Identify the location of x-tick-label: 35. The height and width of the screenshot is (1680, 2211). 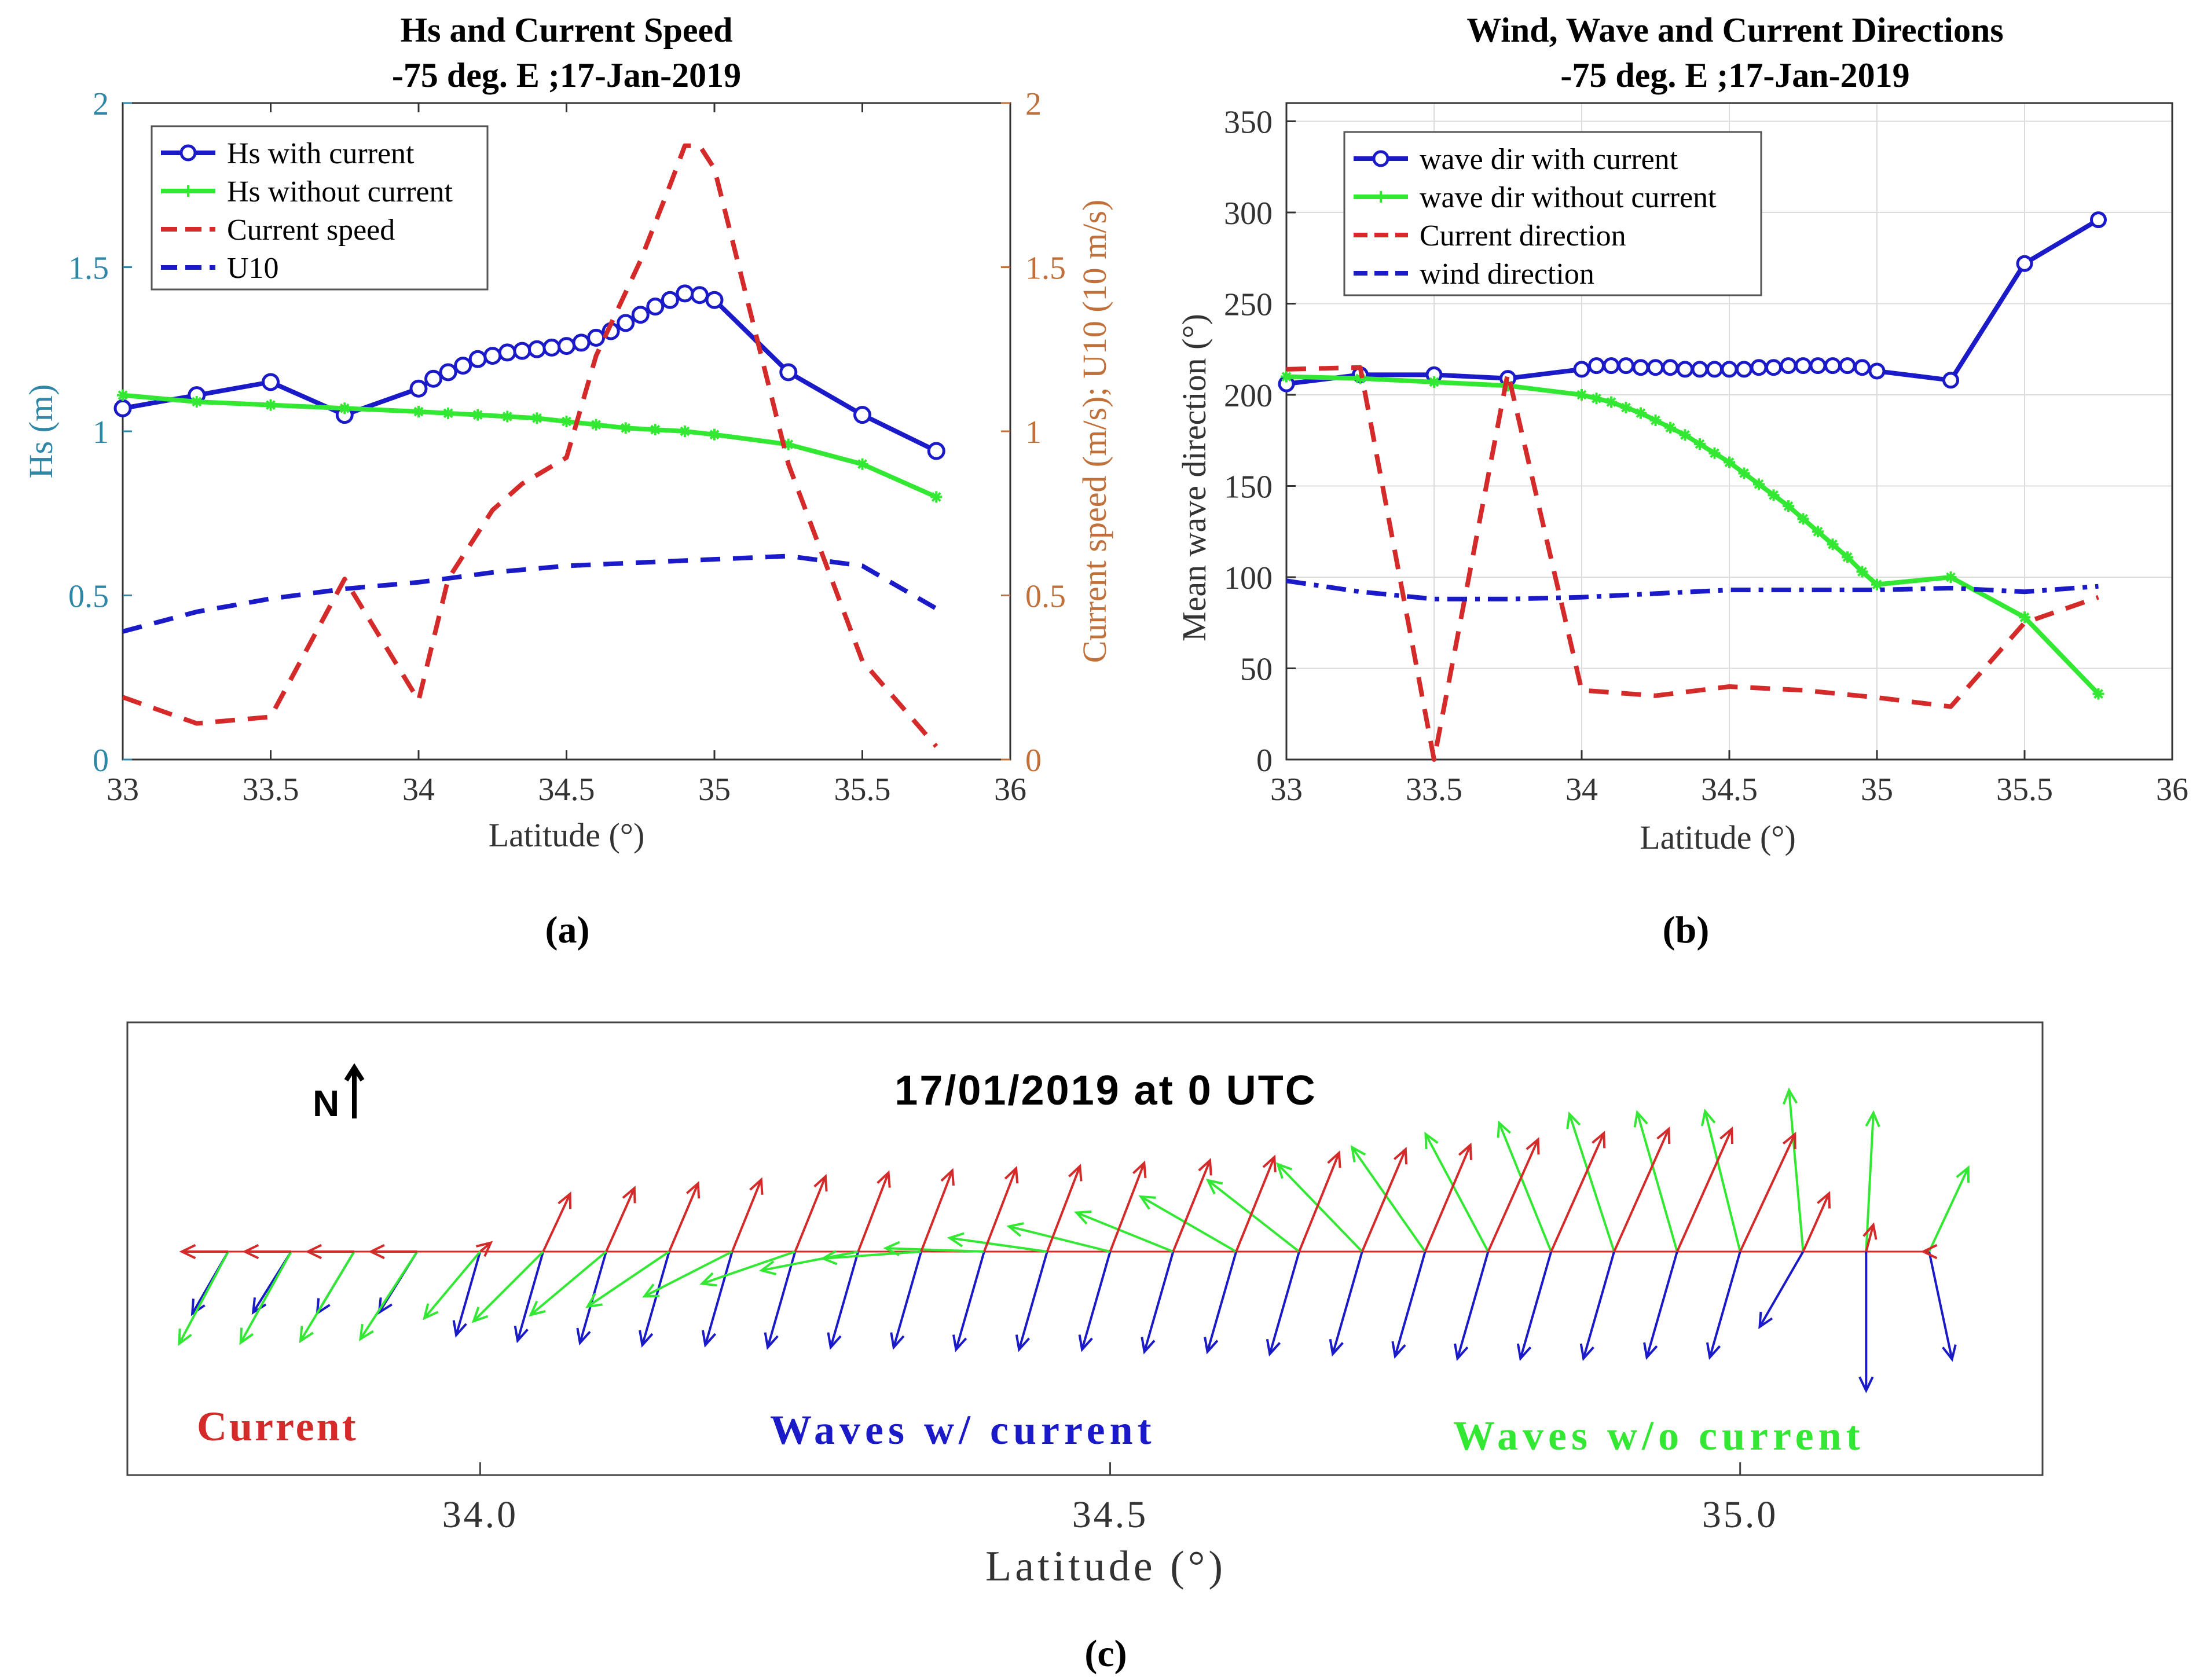
(1877, 790).